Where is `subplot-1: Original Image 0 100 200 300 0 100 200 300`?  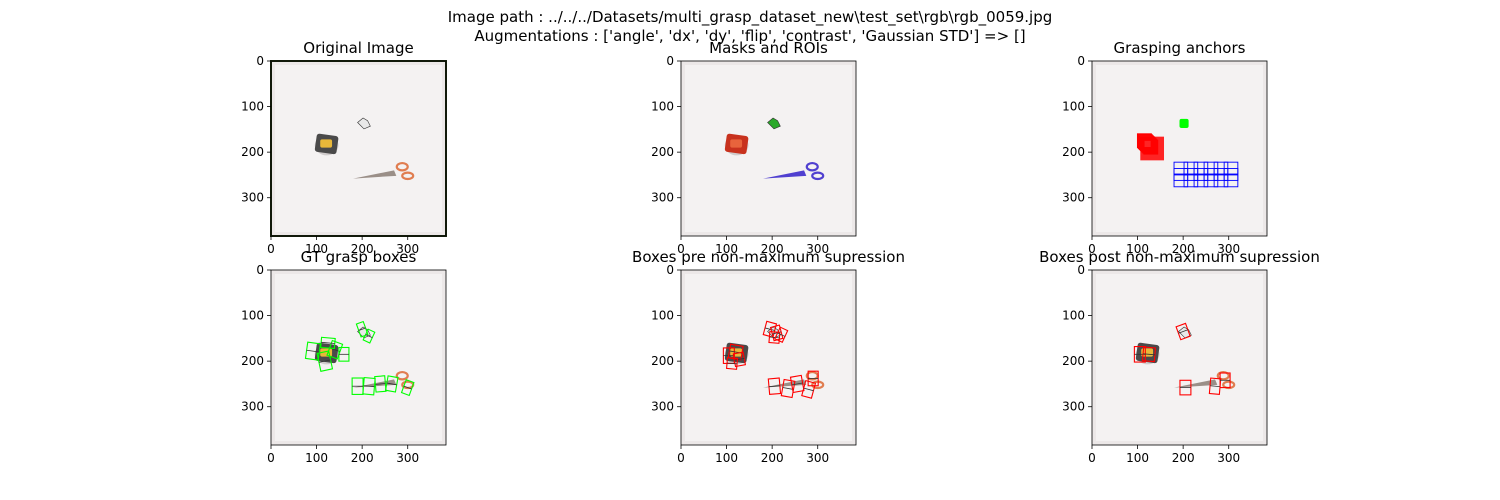
subplot-1: Original Image 0 100 200 300 0 100 200 300 is located at coordinates (344, 147).